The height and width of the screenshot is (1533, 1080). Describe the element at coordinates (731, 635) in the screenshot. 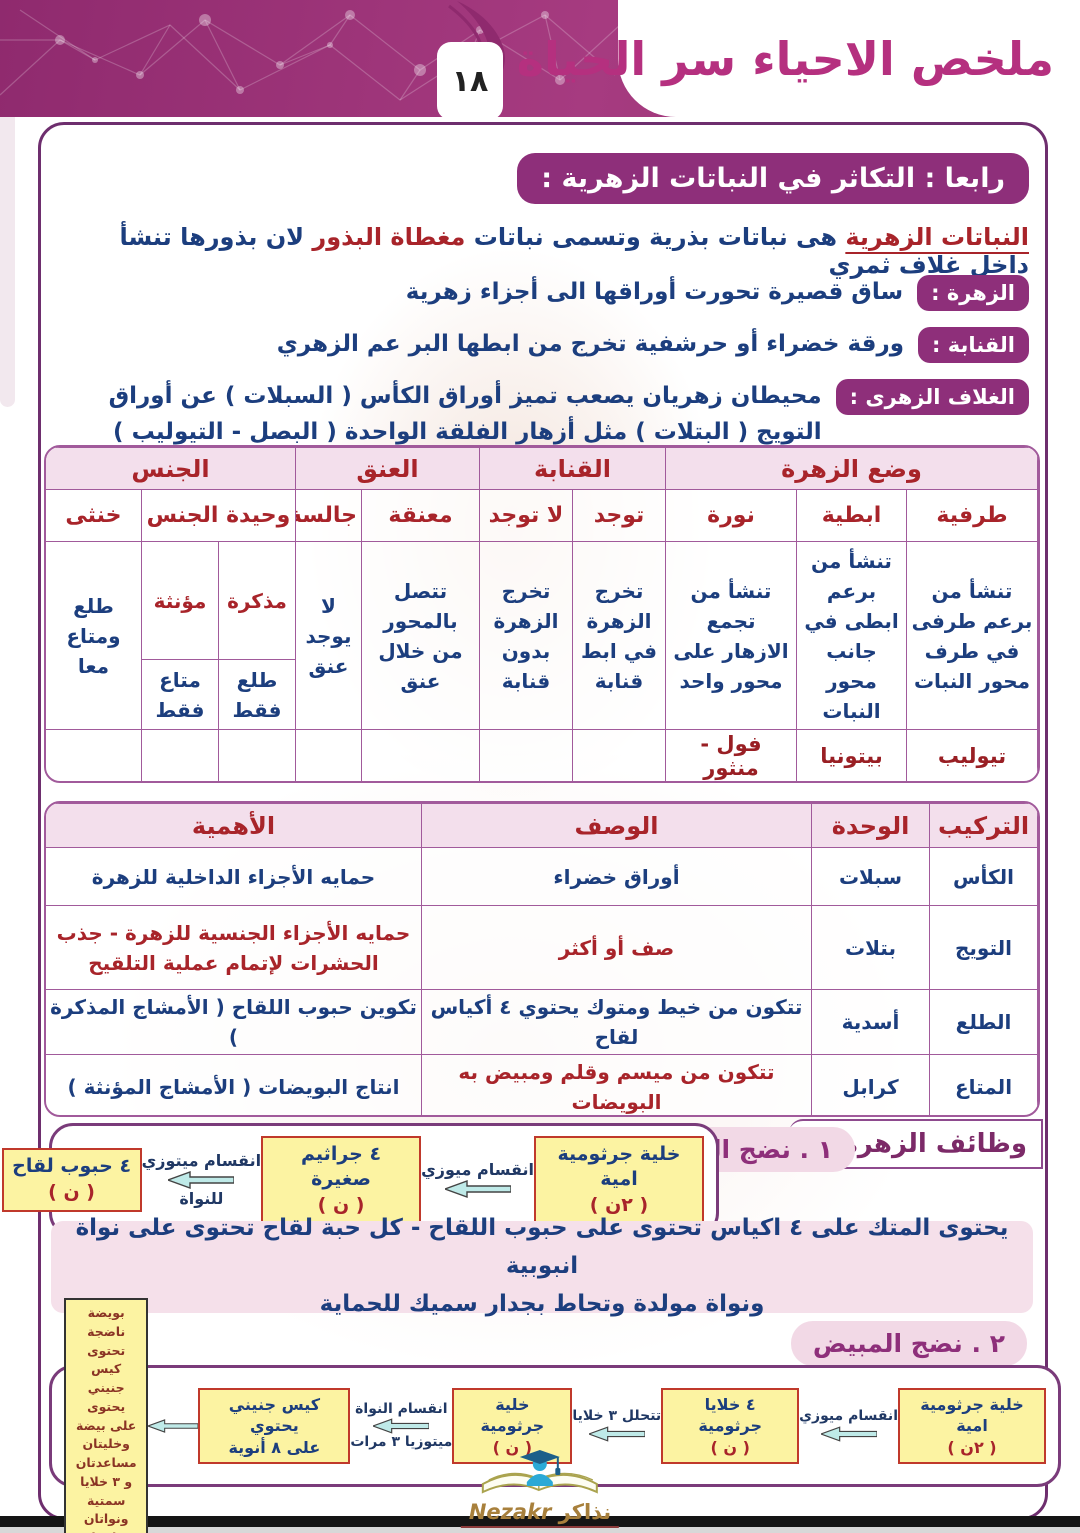

I see `table-cell: تنشأ من تجمع الازهار على محور واحد` at that location.